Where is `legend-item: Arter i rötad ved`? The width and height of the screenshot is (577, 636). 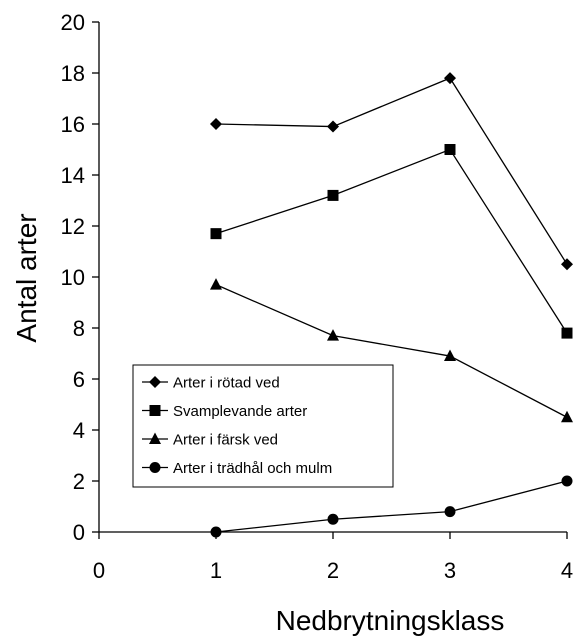
legend-item: Arter i rötad ved is located at coordinates (211, 383).